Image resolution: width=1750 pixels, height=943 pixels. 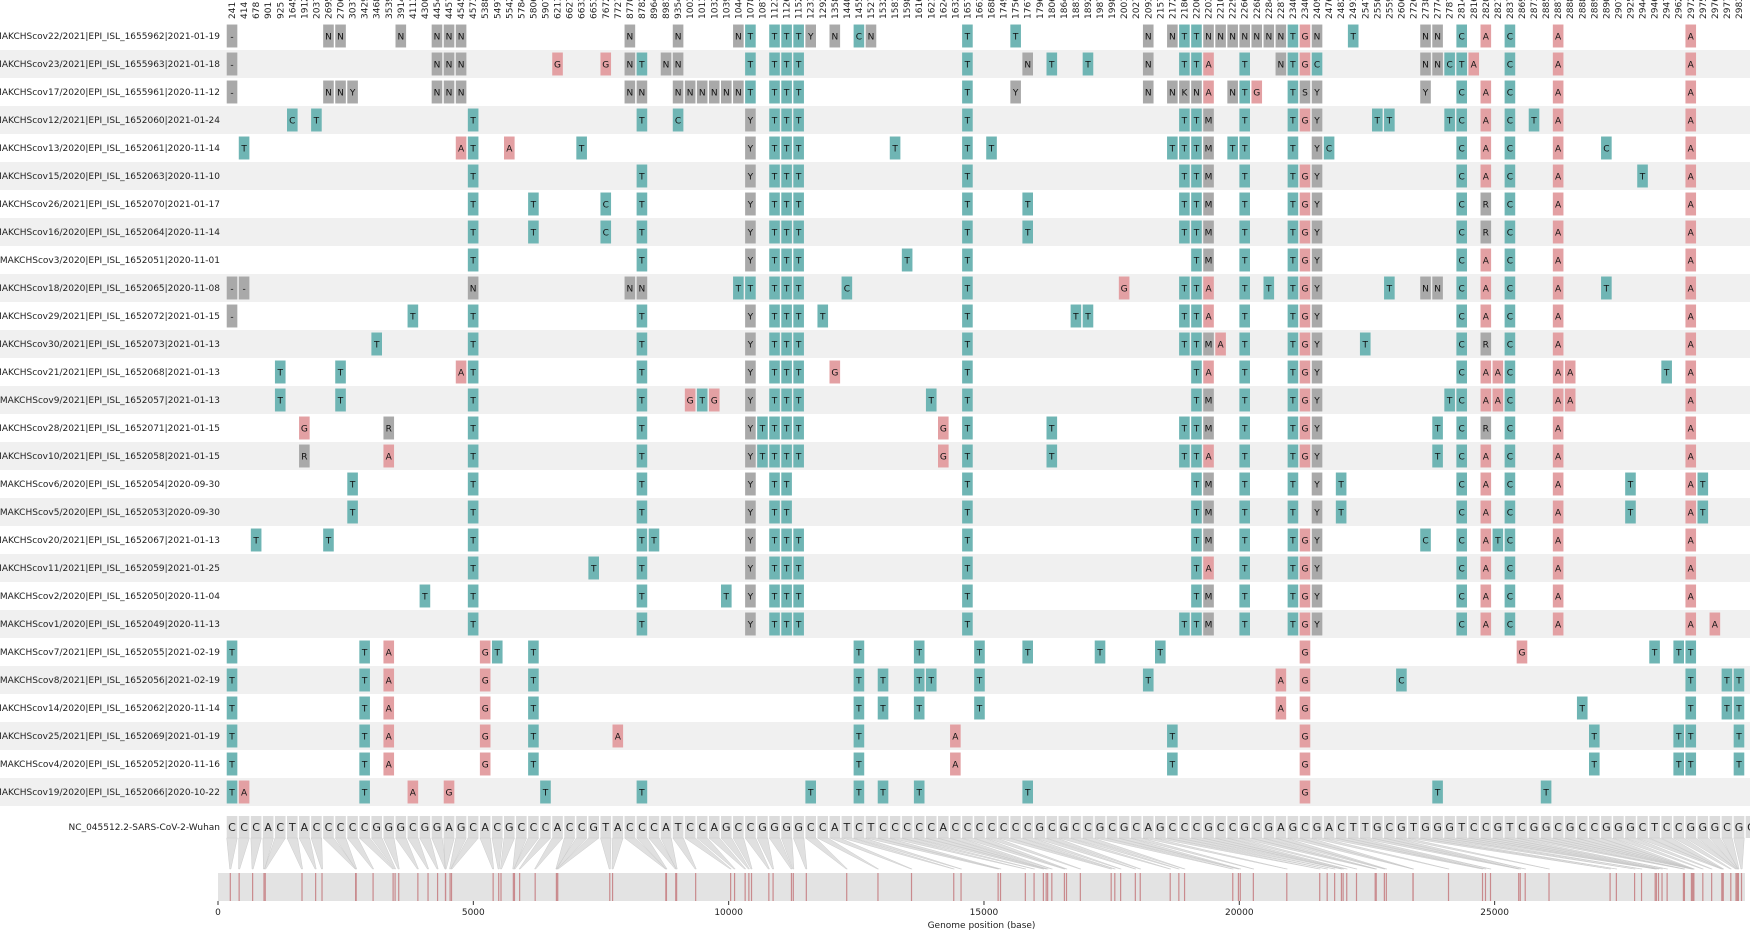 I want to click on variant-base: Y, so click(x=750, y=542).